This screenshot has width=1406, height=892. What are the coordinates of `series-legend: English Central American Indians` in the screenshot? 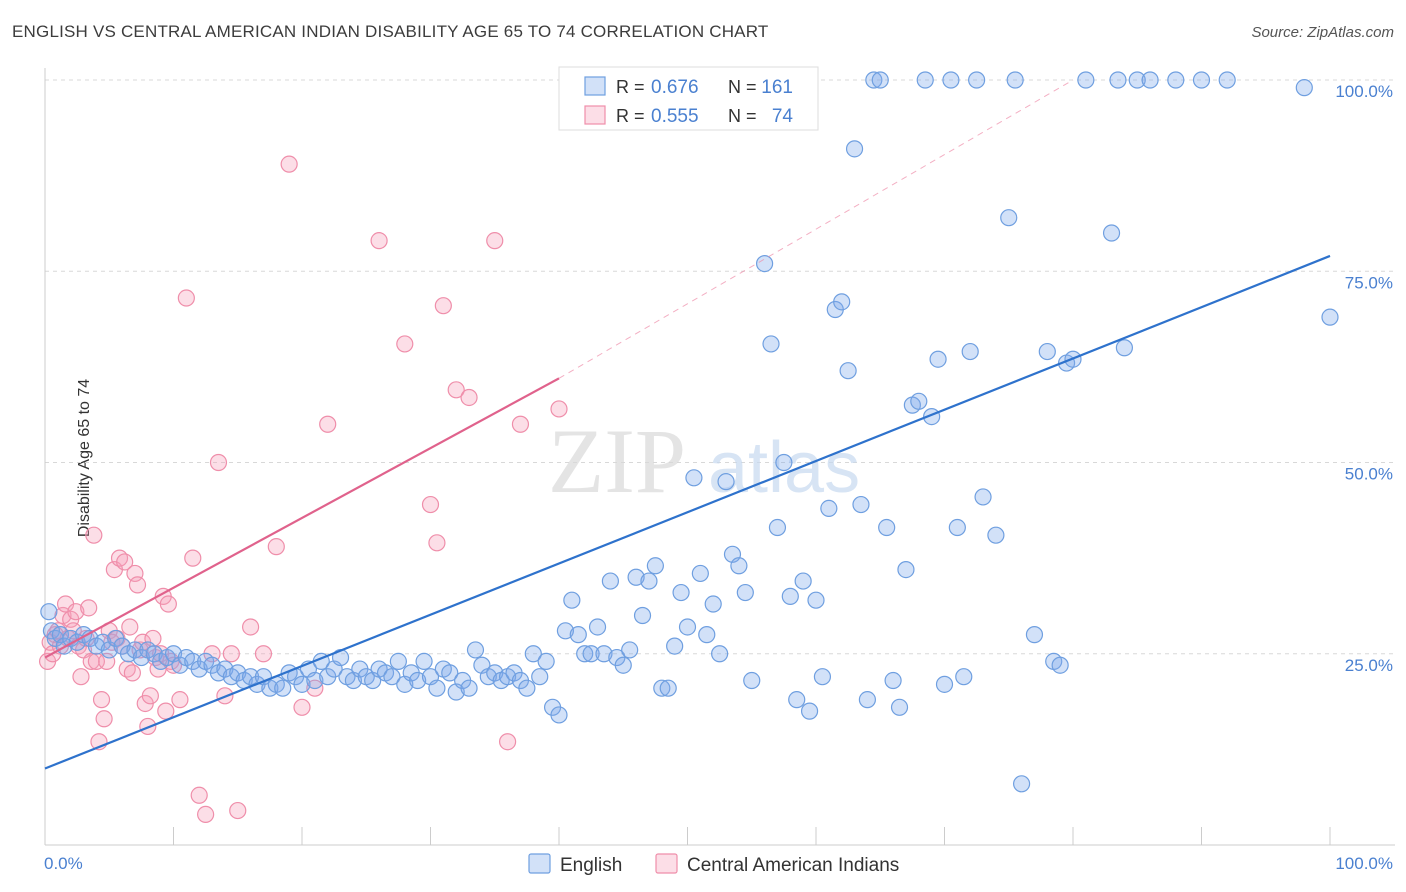 It's located at (713, 864).